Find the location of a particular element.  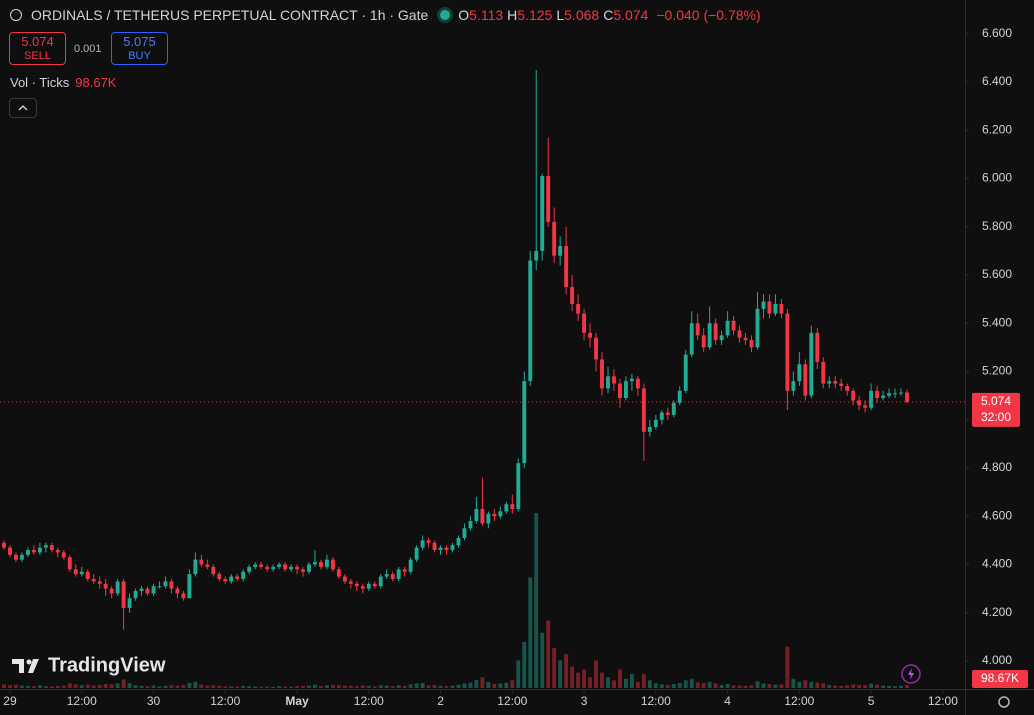

collapse-button is located at coordinates (23, 108).